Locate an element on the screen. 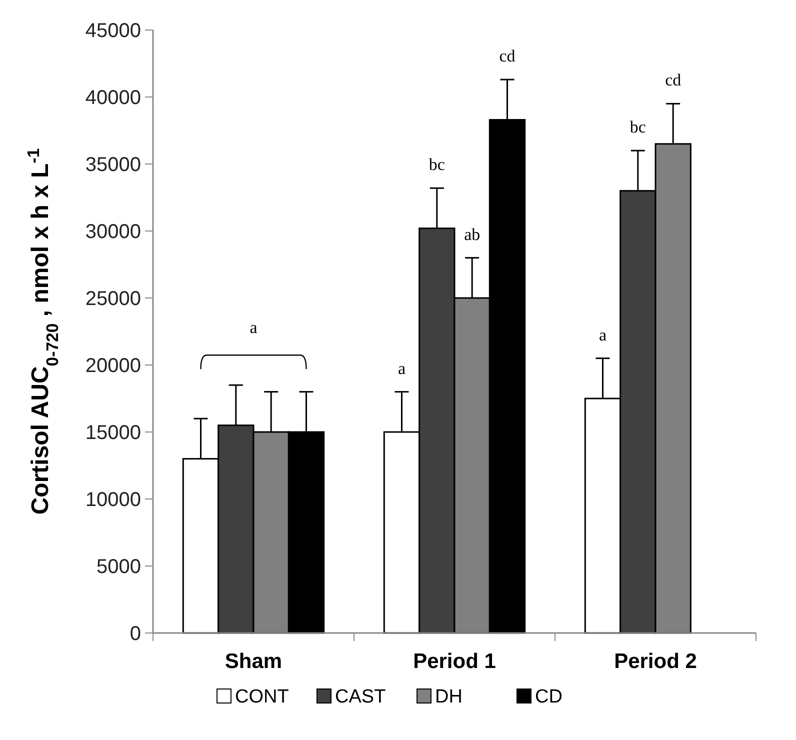  y-tick-label: 0 is located at coordinates (135, 634).